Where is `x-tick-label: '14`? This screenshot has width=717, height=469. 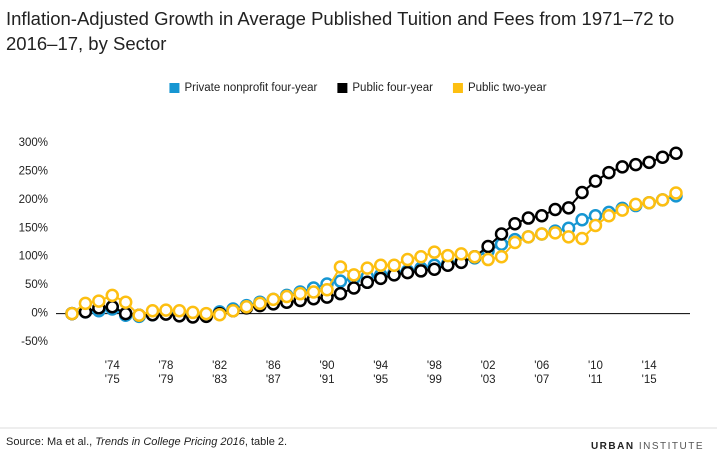 x-tick-label: '14 is located at coordinates (650, 366).